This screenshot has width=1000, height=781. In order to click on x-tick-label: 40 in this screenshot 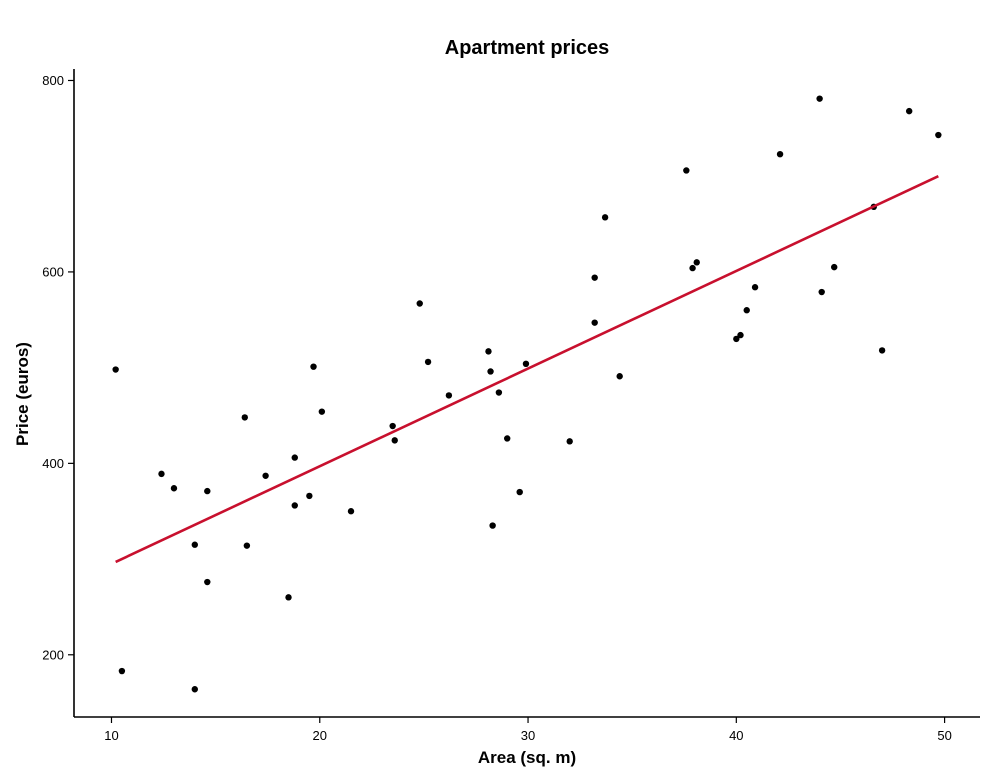, I will do `click(736, 735)`.